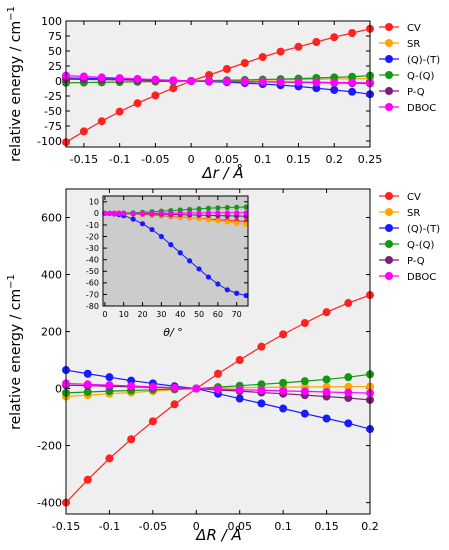 The image size is (449, 550). I want to click on y-axis-label-text: relative energy / cm, so click(16, 91).